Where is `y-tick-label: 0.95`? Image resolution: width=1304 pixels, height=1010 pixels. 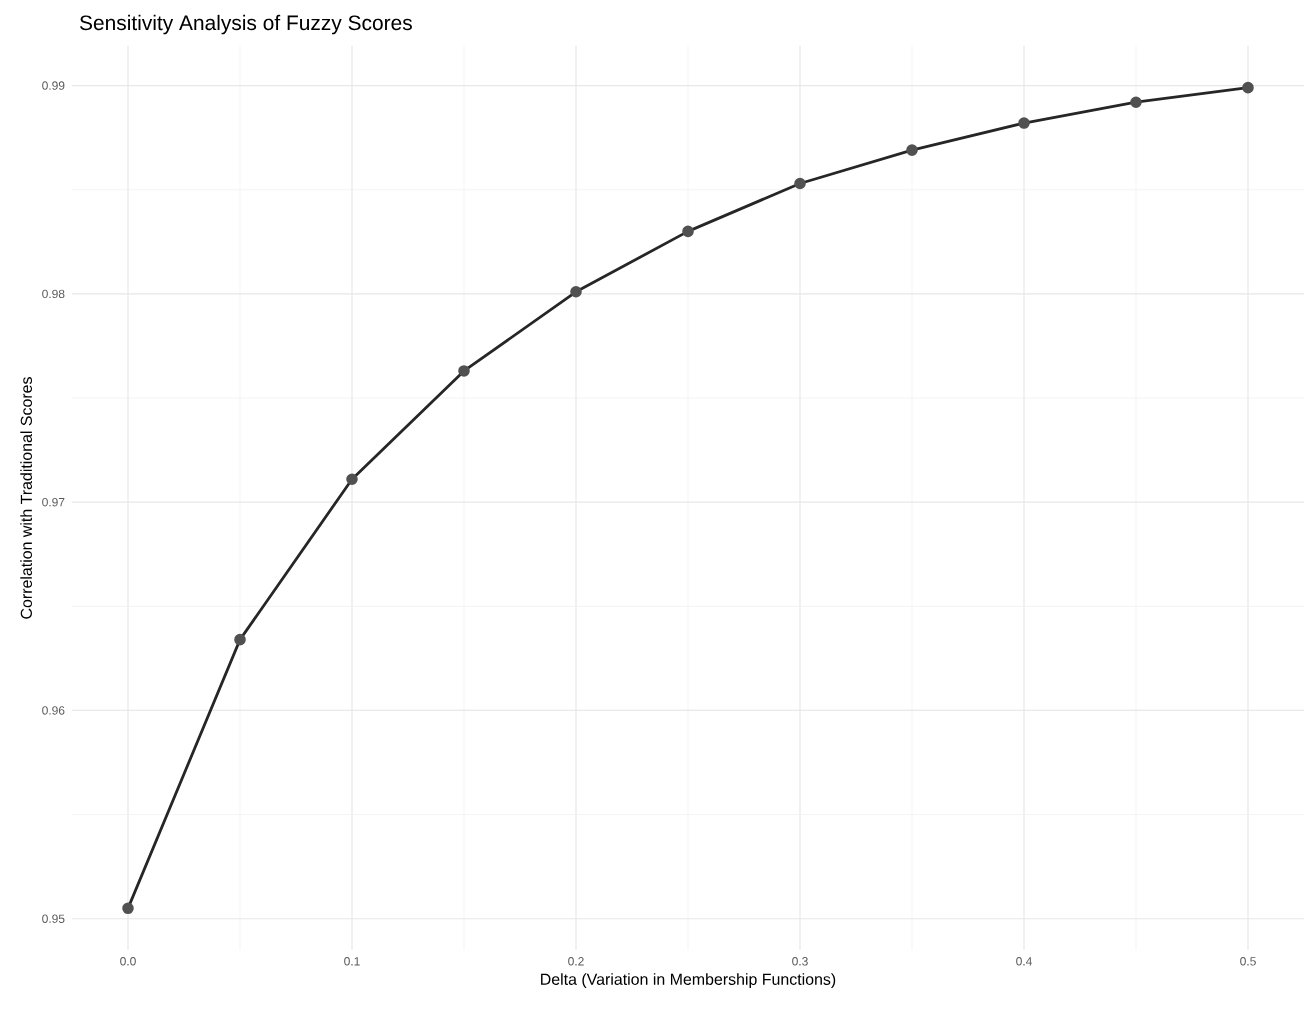 y-tick-label: 0.95 is located at coordinates (53, 918).